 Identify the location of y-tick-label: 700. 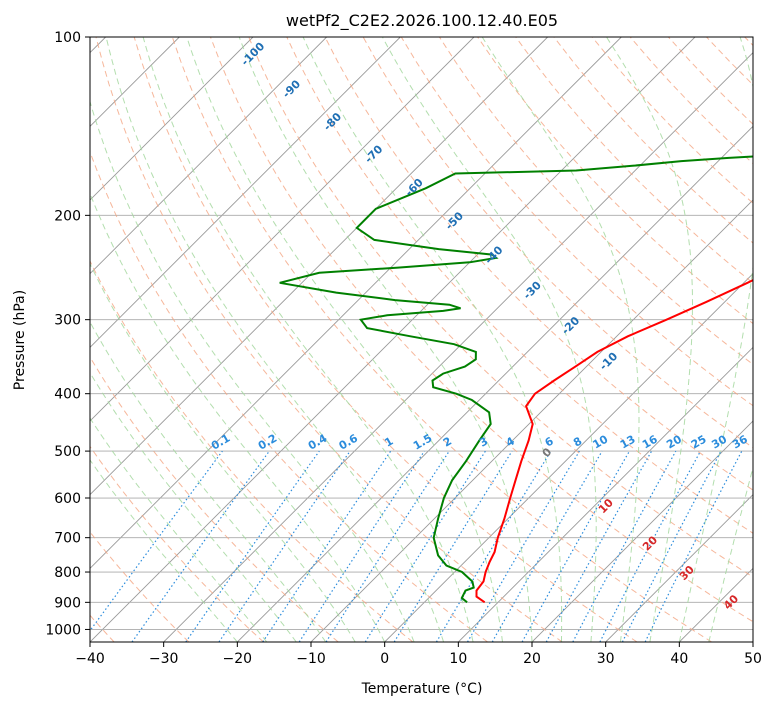
(67, 539).